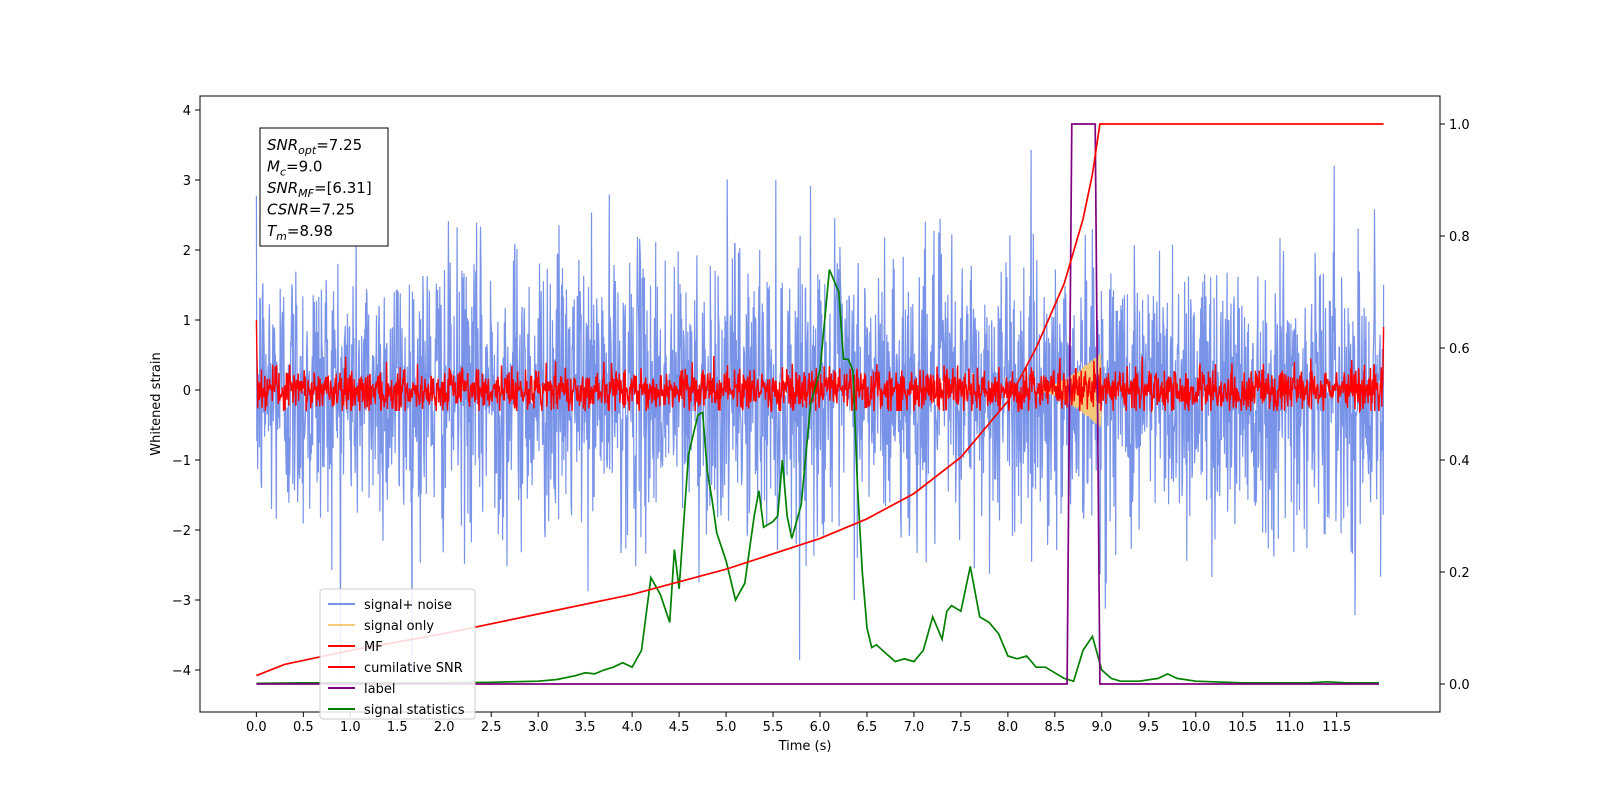 The image size is (1600, 800). Describe the element at coordinates (303, 727) in the screenshot. I see `x-tick-label: 0.5` at that location.